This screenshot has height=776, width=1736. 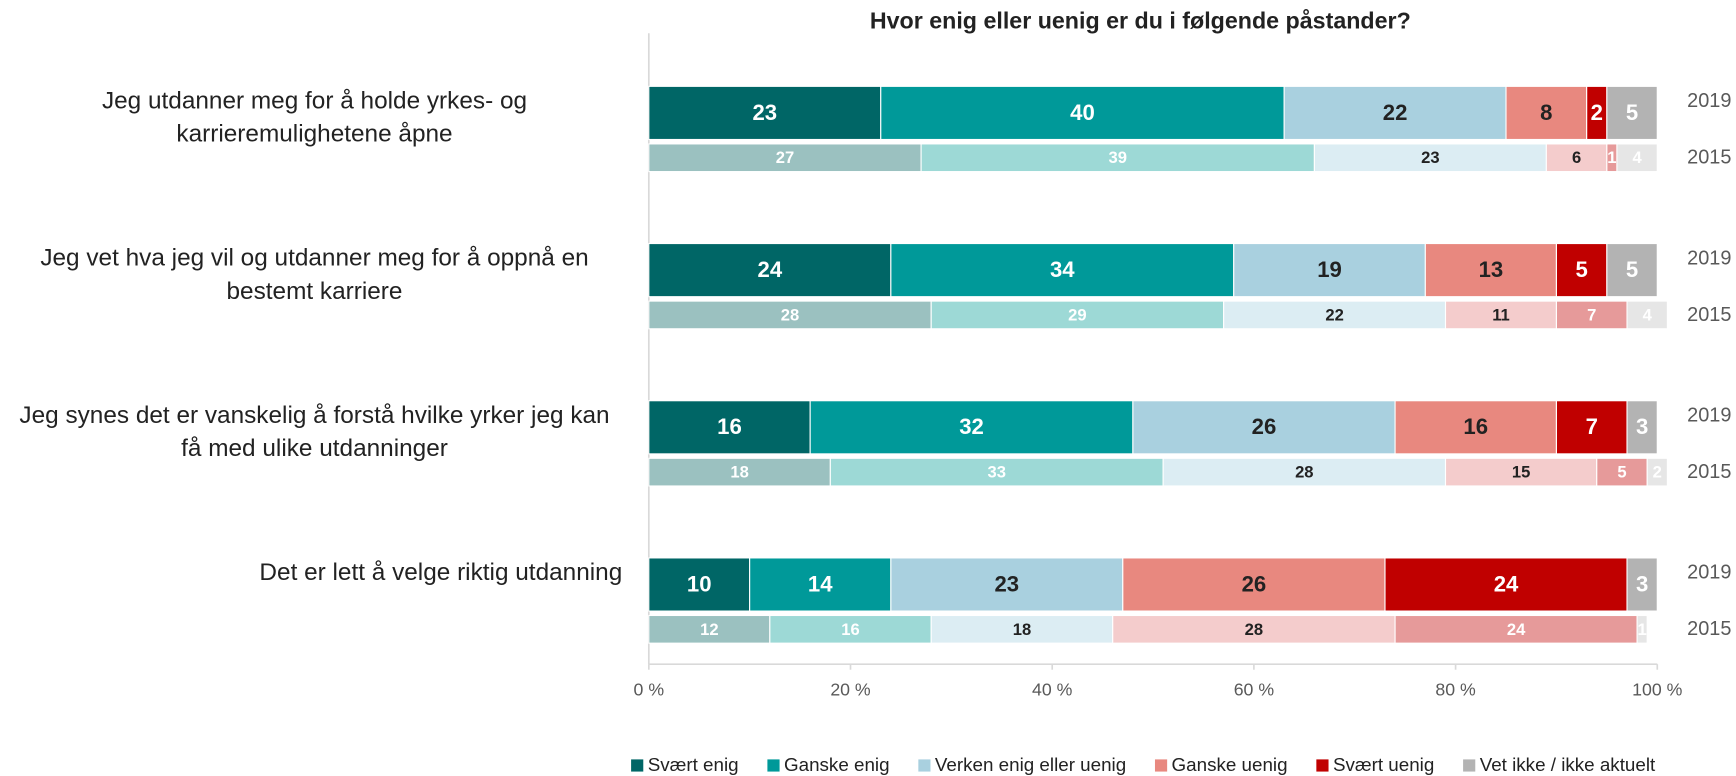 I want to click on data-label: 14, so click(x=820, y=583).